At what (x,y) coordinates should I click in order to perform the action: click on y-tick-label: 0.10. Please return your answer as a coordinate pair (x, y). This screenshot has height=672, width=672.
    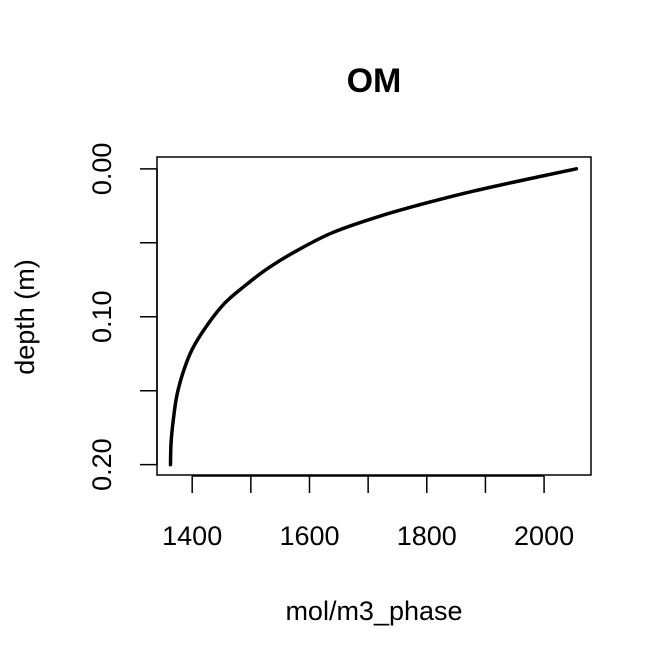
    Looking at the image, I should click on (102, 316).